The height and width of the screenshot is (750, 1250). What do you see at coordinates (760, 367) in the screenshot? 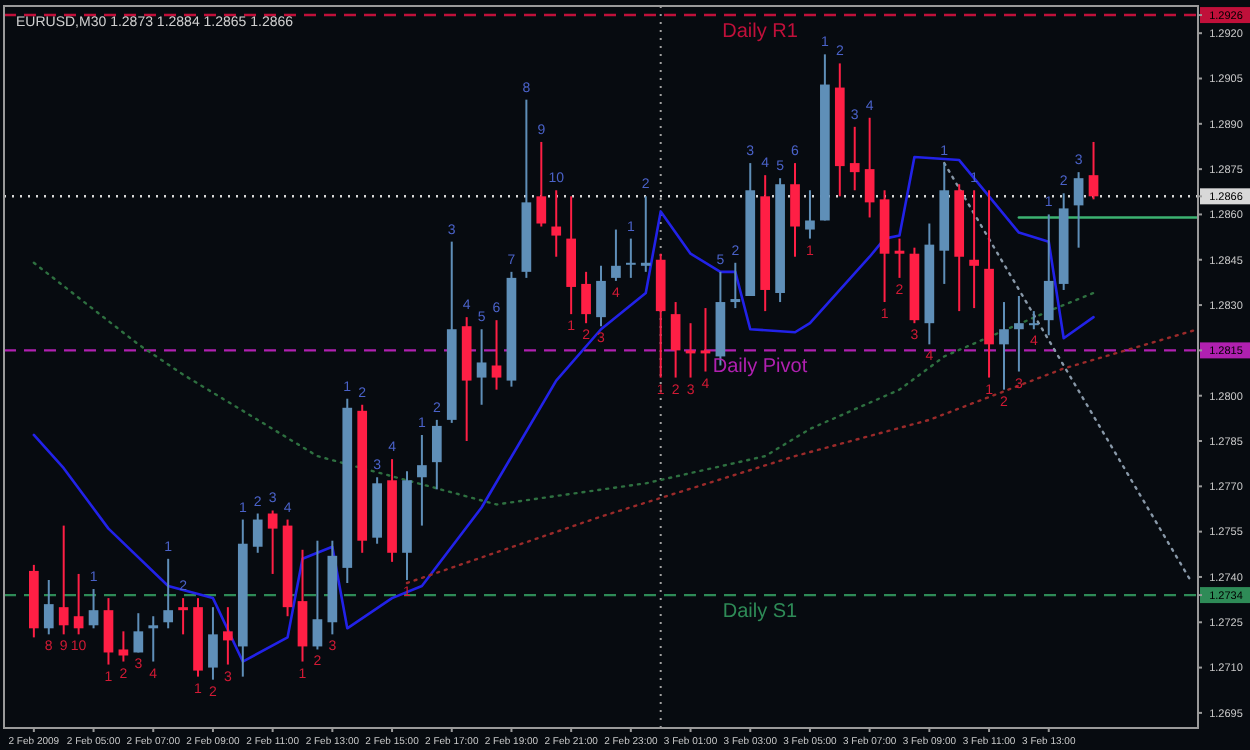
I see `ref-line-label: Daily Pivot` at bounding box center [760, 367].